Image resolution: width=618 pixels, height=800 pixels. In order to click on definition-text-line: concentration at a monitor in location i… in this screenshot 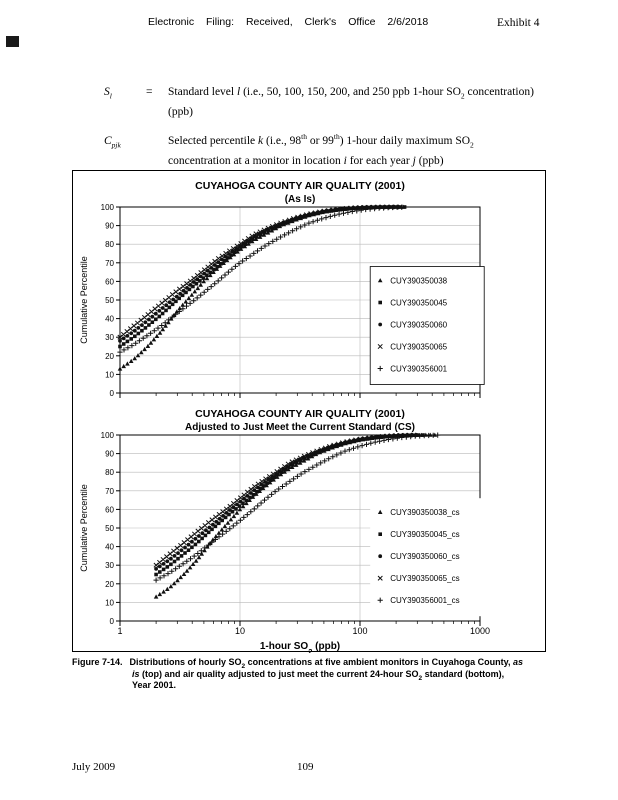, I will do `click(306, 160)`.